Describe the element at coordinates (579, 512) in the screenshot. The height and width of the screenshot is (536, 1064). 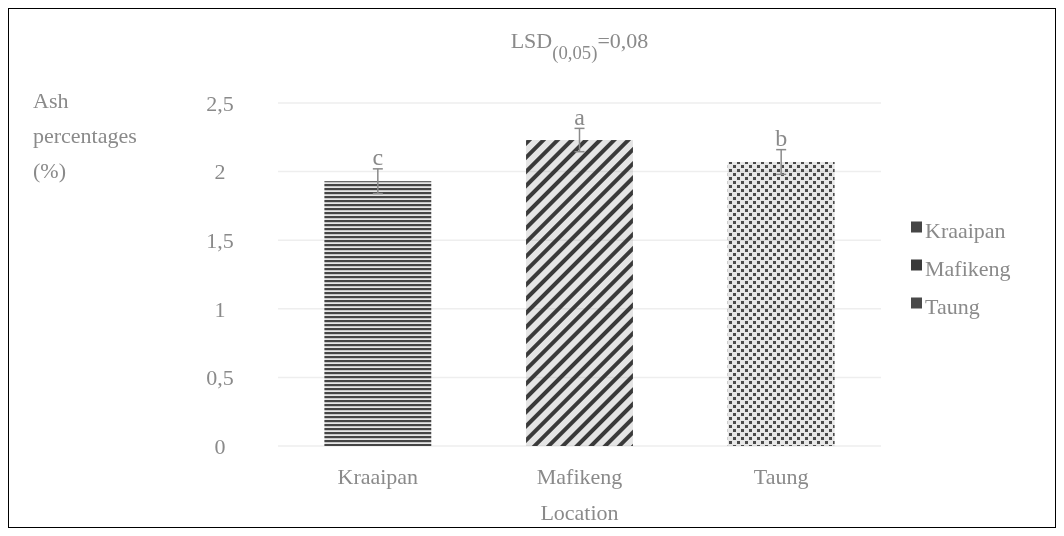
I see `x-axis-title: Location` at that location.